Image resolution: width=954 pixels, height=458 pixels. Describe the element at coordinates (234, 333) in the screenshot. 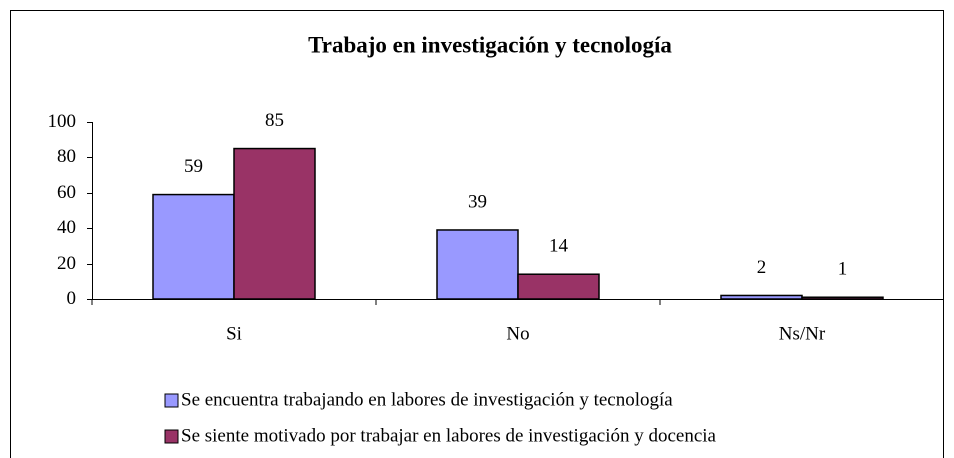

I see `x-tick-label: Si` at that location.